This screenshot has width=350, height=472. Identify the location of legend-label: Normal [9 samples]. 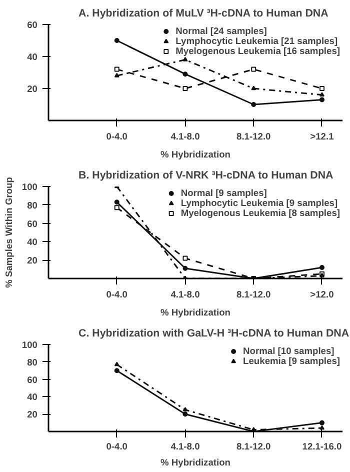
(223, 193).